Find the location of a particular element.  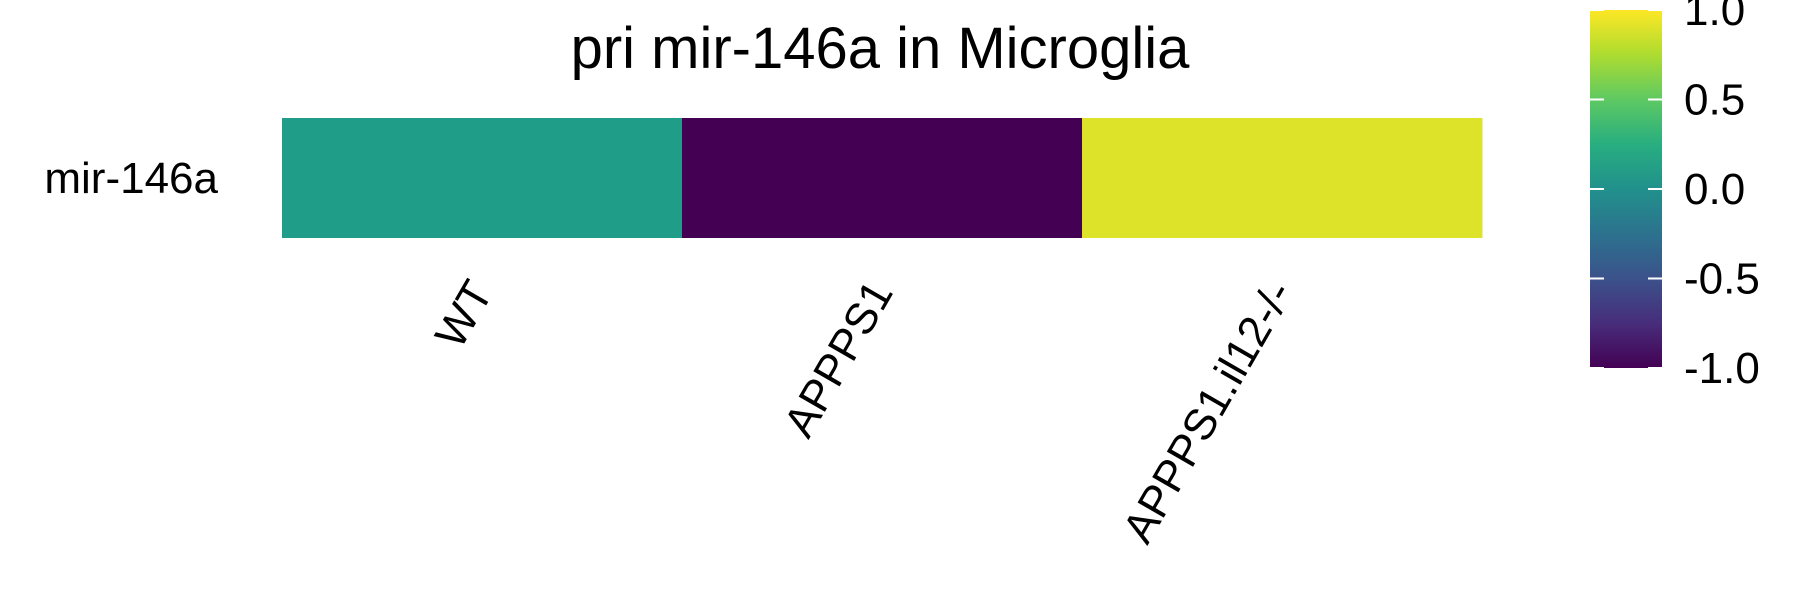

column-label: WT is located at coordinates (464, 315).